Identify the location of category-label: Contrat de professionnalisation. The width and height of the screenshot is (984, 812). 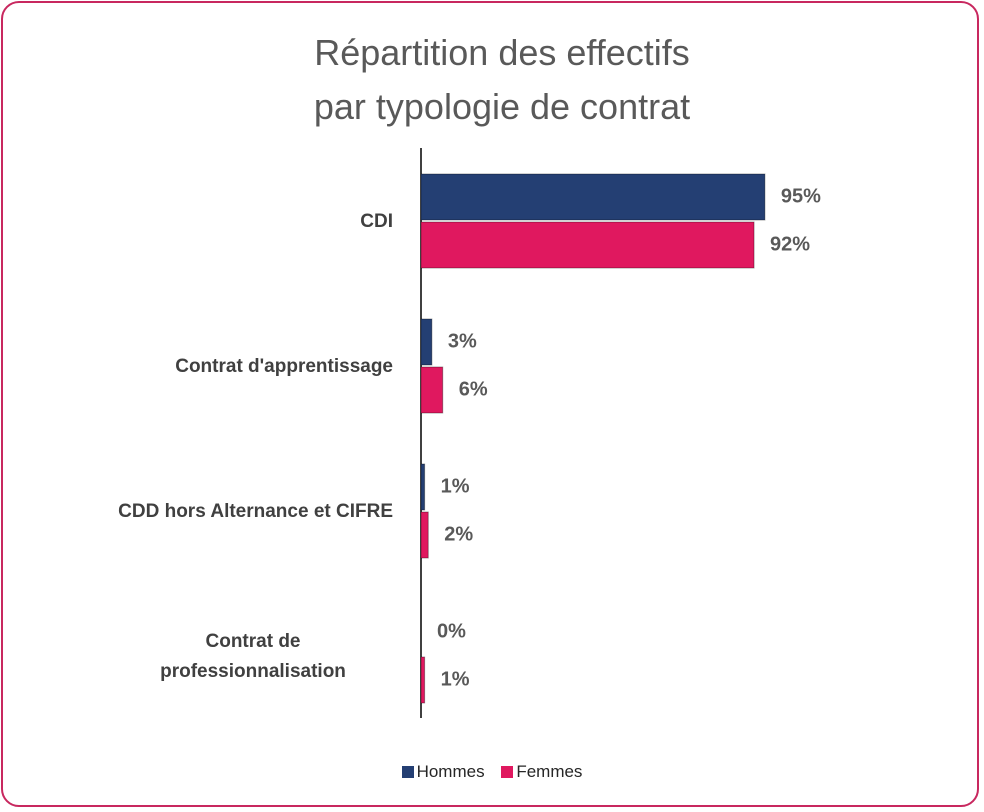
(253, 656).